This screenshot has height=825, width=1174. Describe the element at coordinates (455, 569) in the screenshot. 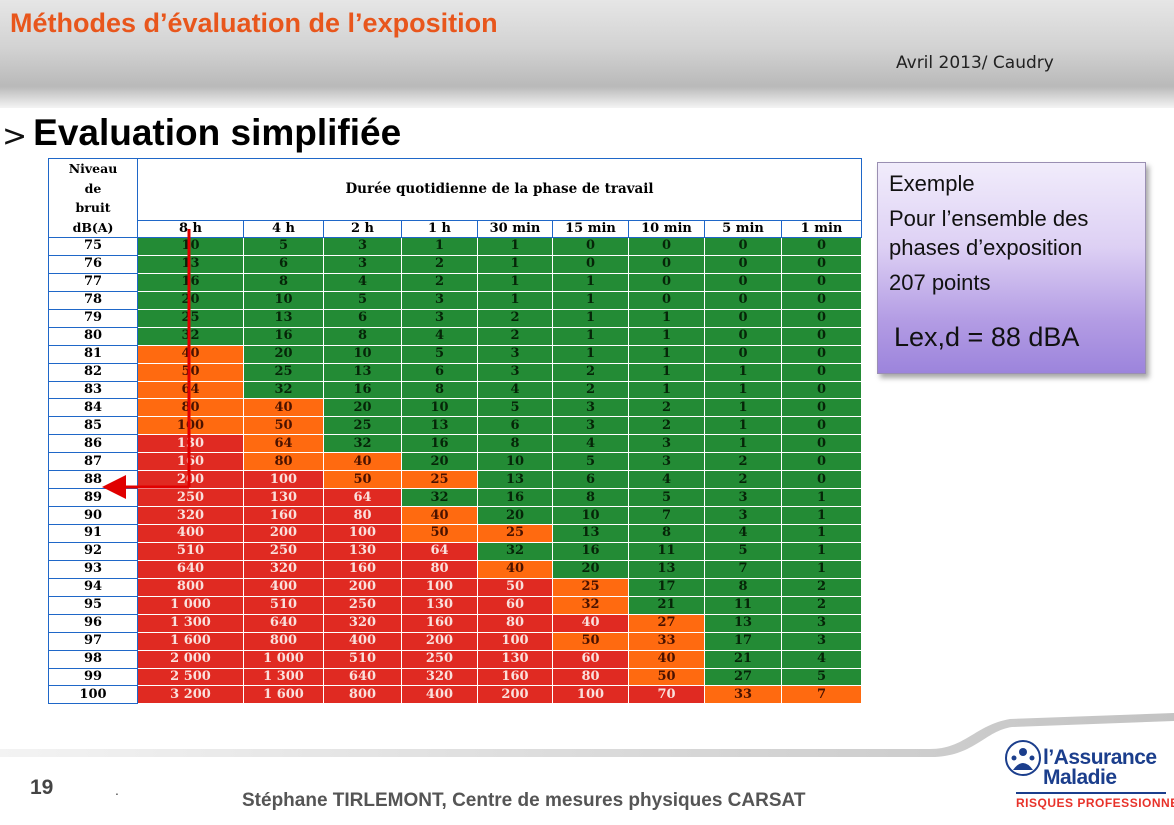

I see `table-row: 93 640 320 160 80 40 20 13 7 1` at that location.